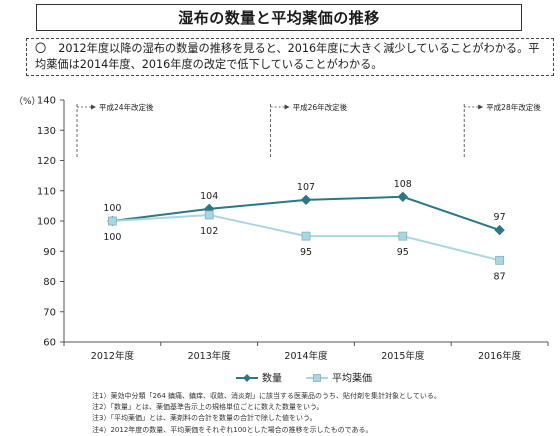 This screenshot has height=436, width=560. What do you see at coordinates (272, 378) in the screenshot?
I see `legend-label: 数量` at bounding box center [272, 378].